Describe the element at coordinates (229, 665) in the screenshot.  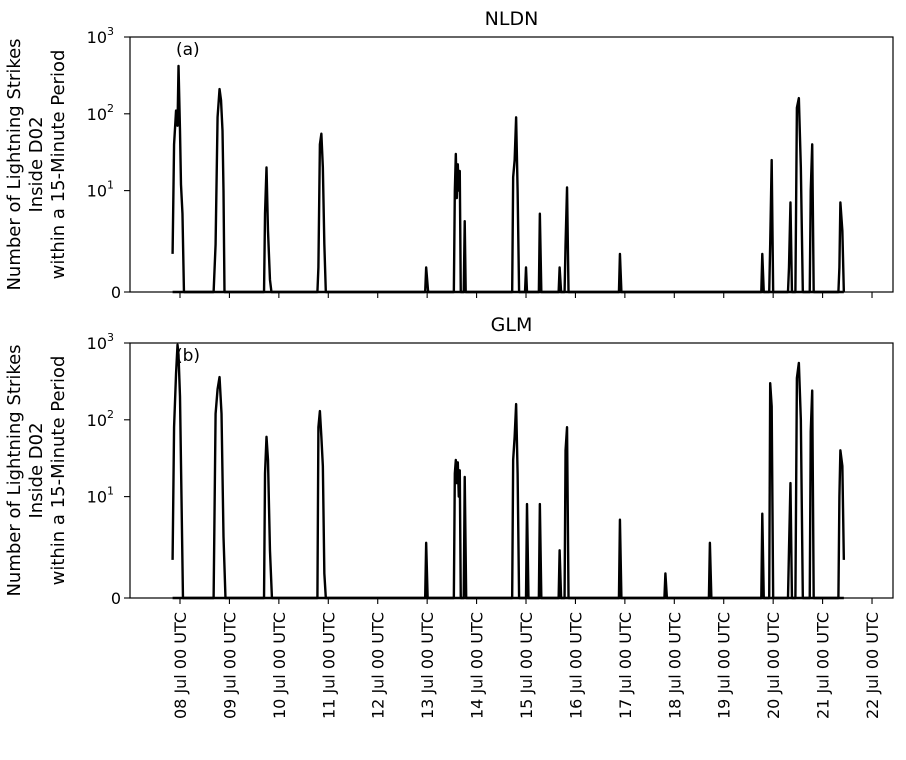
I see `x-tick-label: 09 Jul 00 UTC` at that location.